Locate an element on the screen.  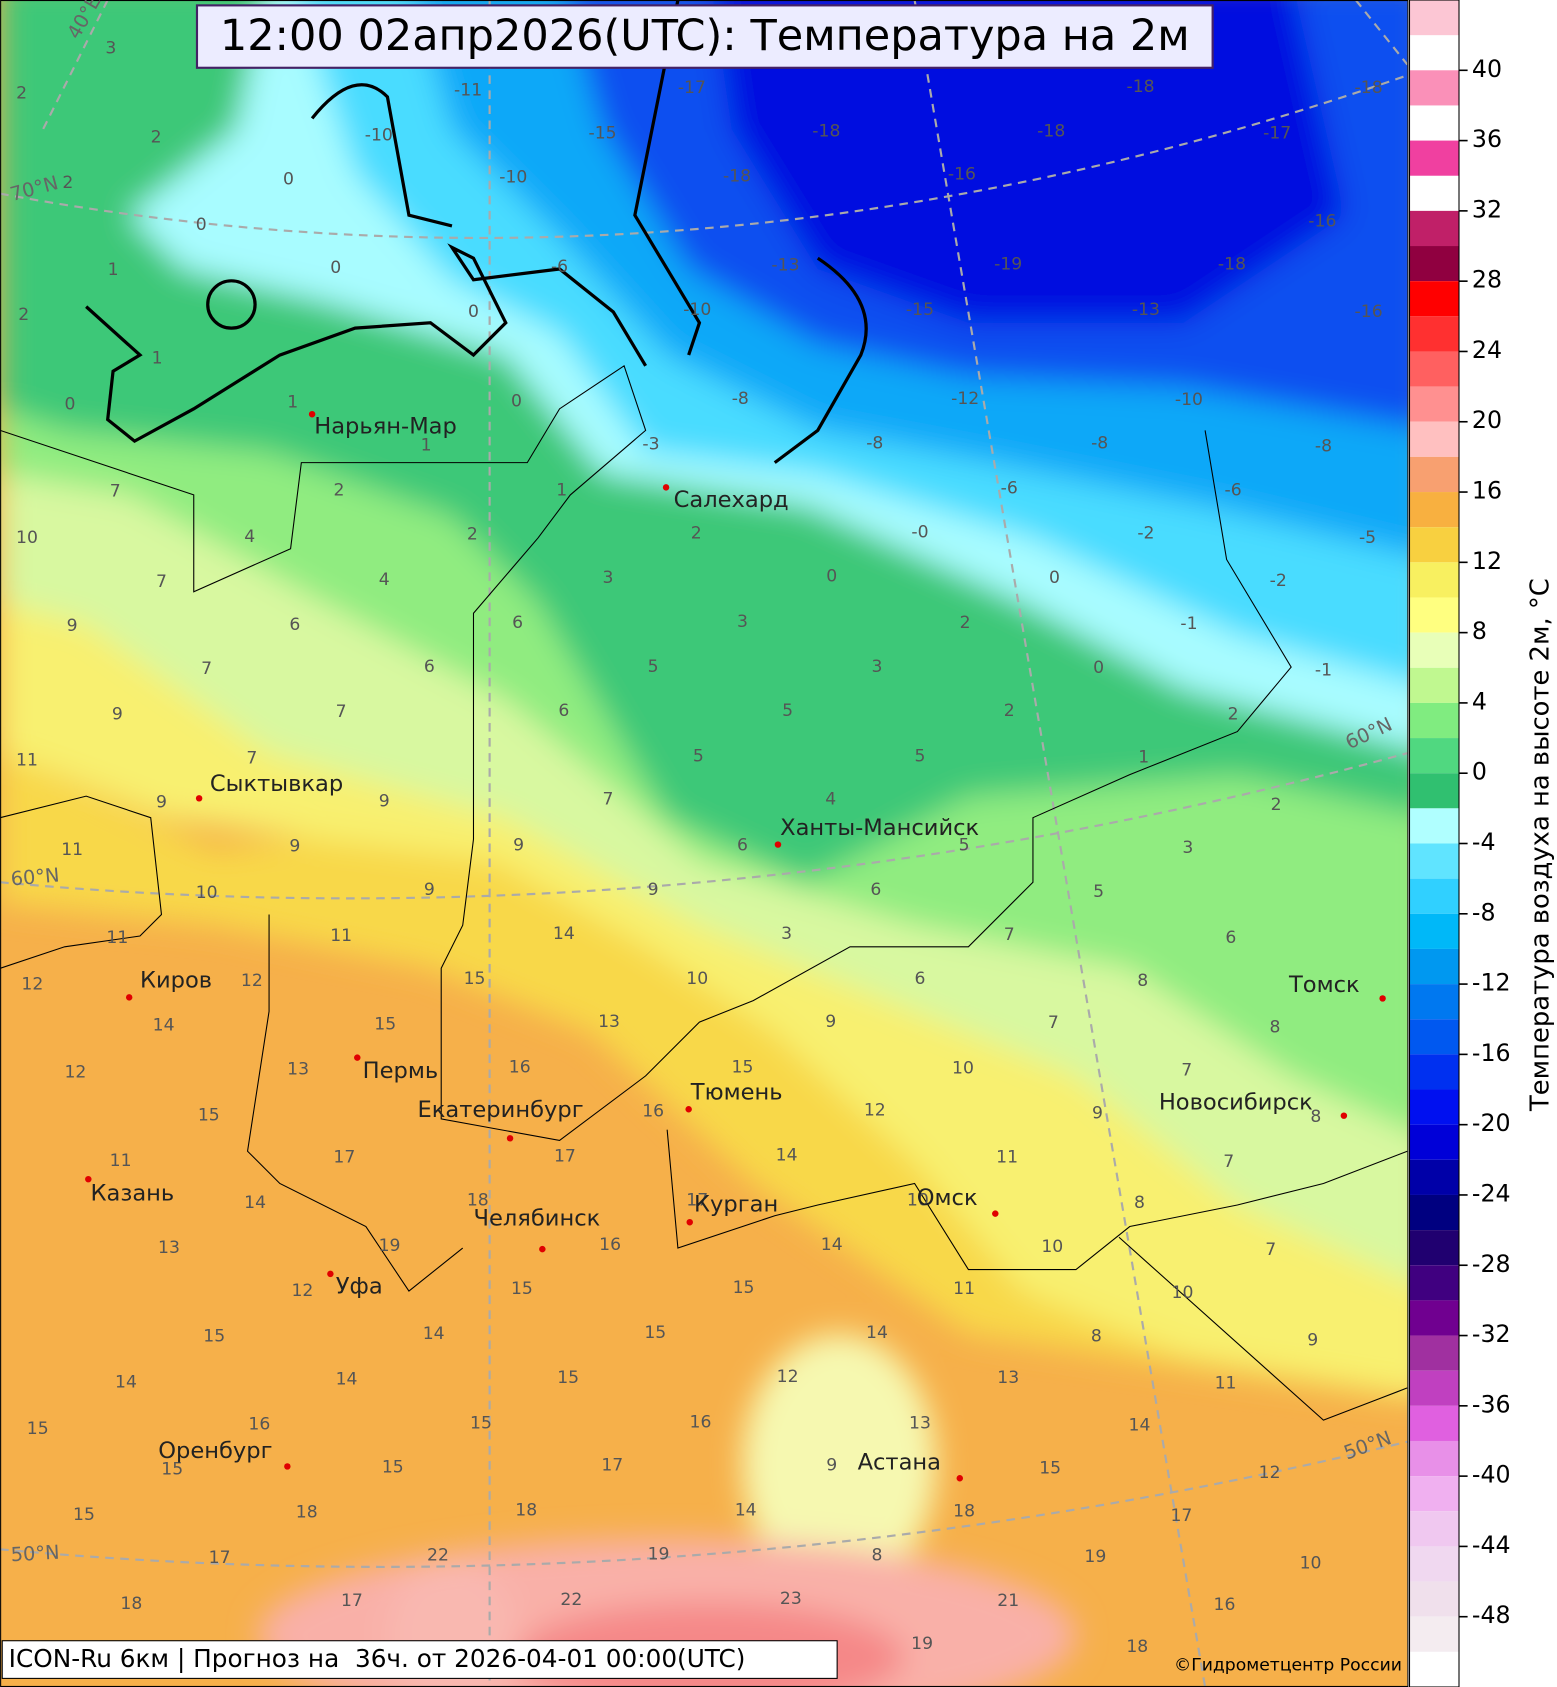
temperature-value: 4 is located at coordinates (384, 580).